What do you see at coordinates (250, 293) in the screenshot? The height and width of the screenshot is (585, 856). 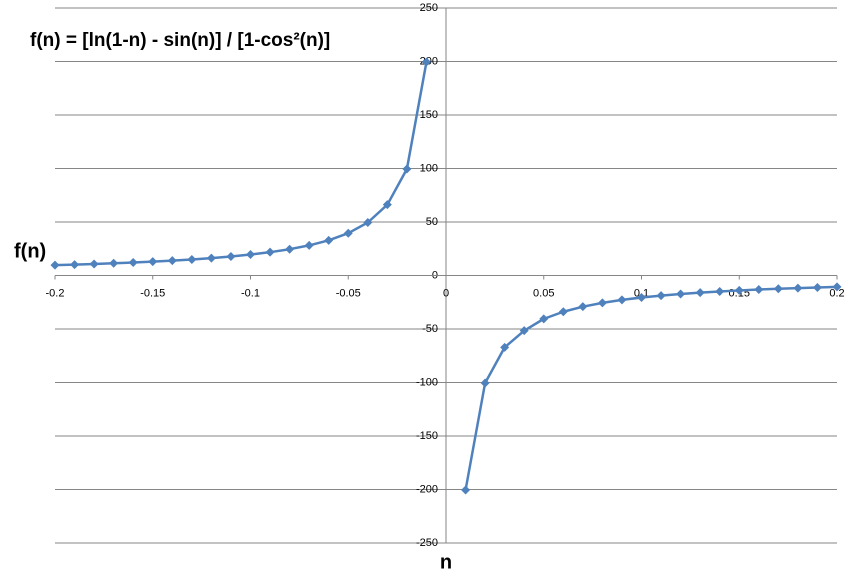 I see `x-tick-label: -0.1` at bounding box center [250, 293].